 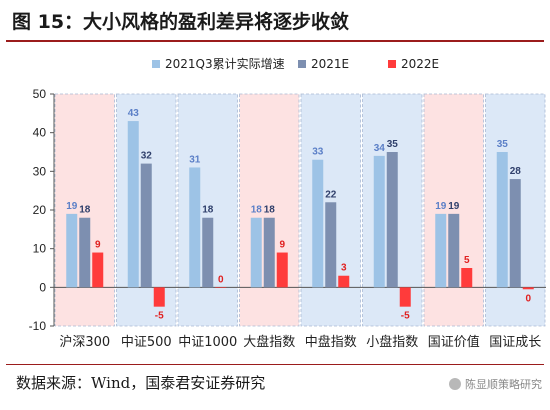 I want to click on data-label: 28, so click(x=516, y=171).